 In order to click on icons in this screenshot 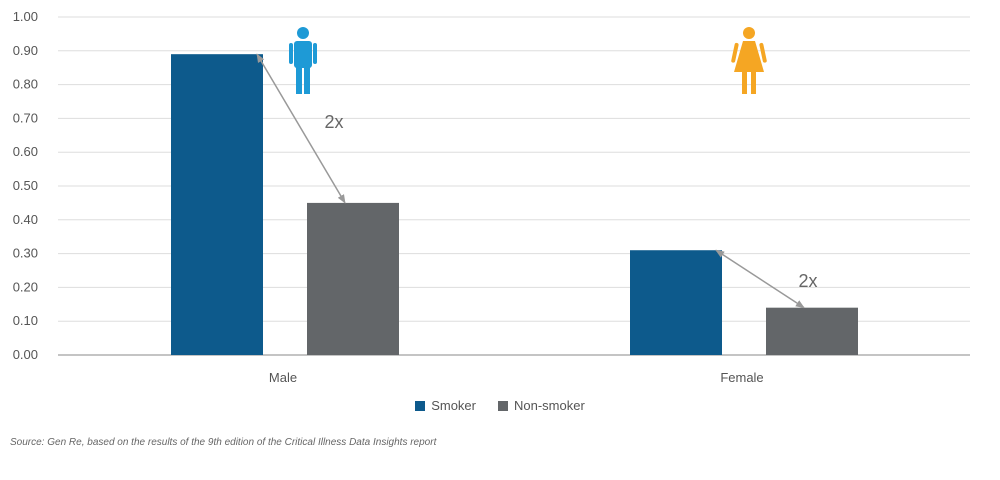, I will do `click(528, 60)`.